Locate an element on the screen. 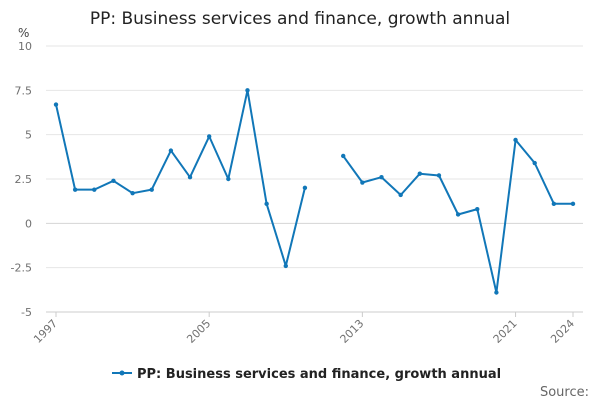 Image resolution: width=600 pixels, height=400 pixels. y-axis-unit: % is located at coordinates (23, 33).